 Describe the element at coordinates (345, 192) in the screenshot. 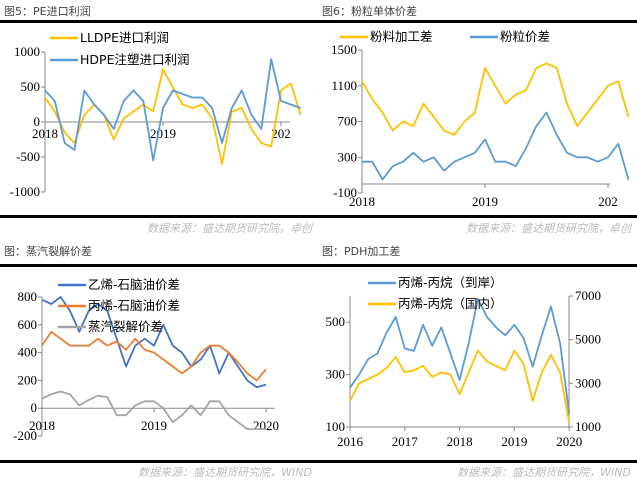

I see `y-tick-label: -100` at that location.